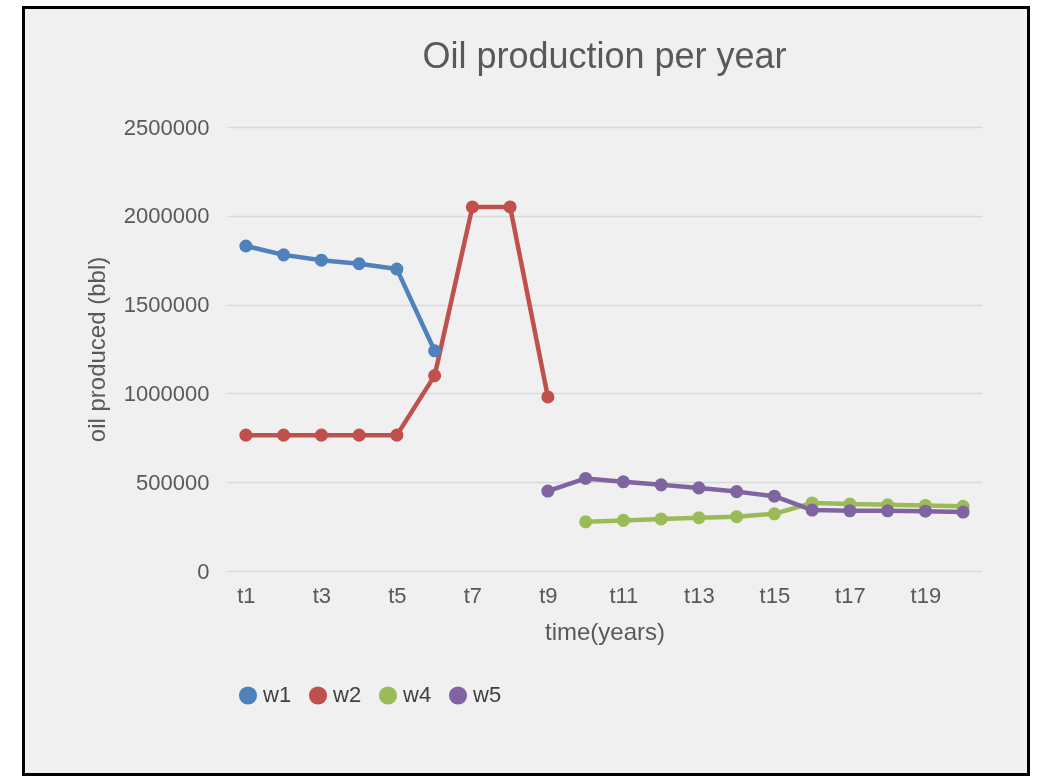 The width and height of the screenshot is (1040, 782). Describe the element at coordinates (487, 695) in the screenshot. I see `legend-label: w5` at that location.